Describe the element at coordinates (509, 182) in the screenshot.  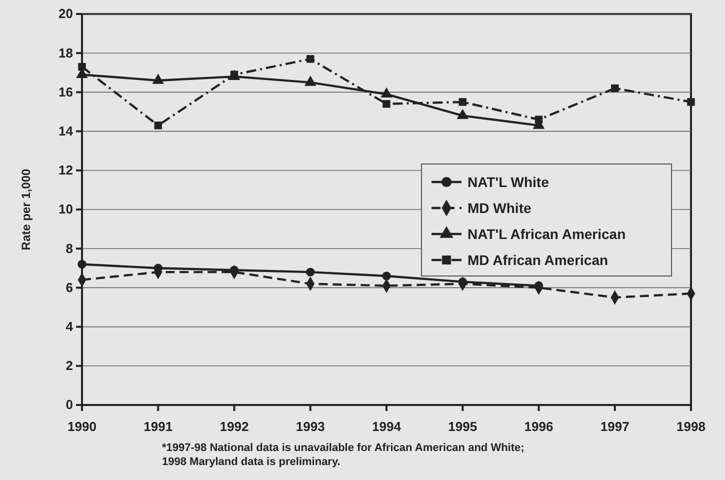
I see `legend-label: NAT'L White` at that location.